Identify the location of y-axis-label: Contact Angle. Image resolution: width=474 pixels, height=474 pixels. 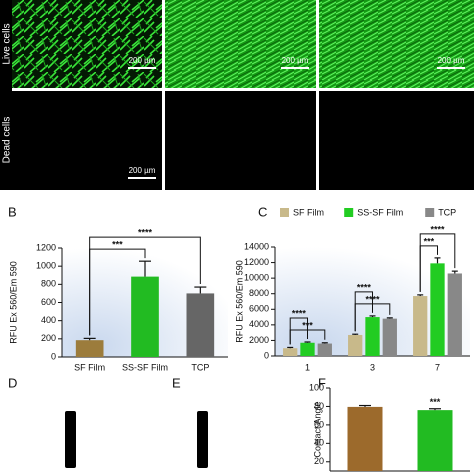
(317, 429).